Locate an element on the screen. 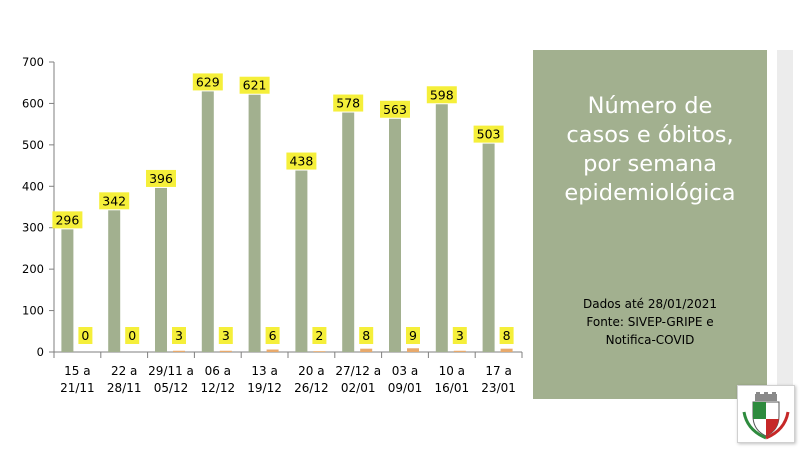  x-tick-label-line: 26/12 is located at coordinates (311, 388).